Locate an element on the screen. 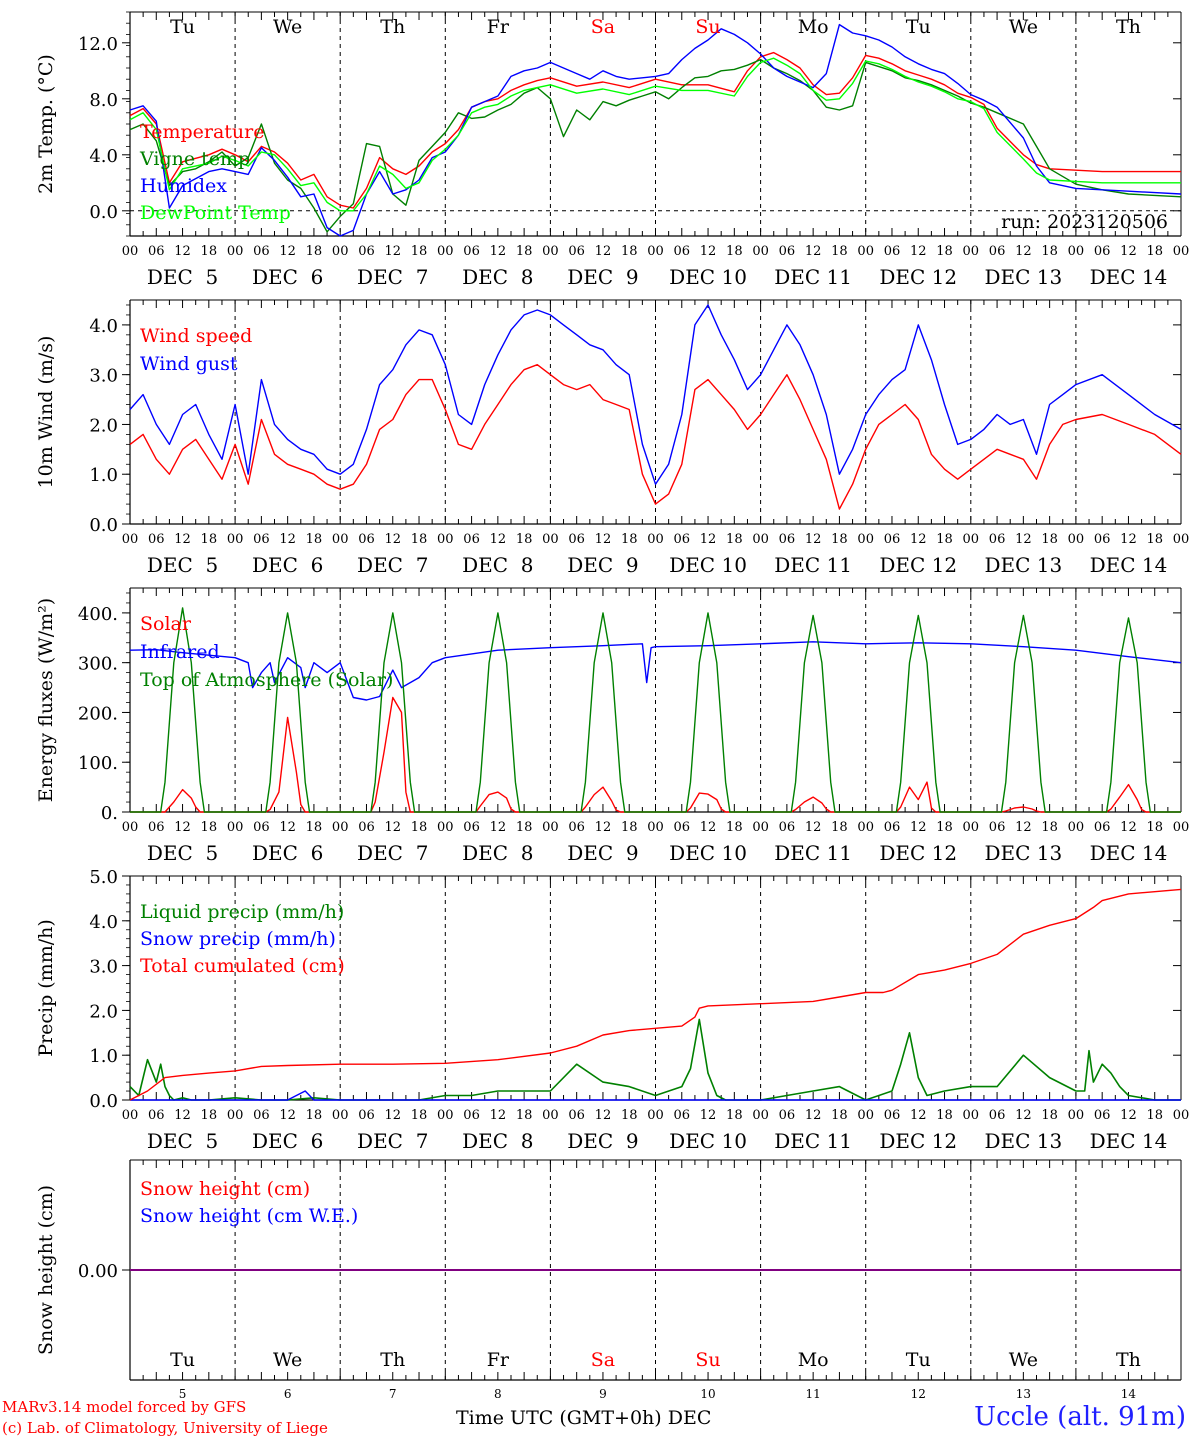  day-number-label: 7 is located at coordinates (393, 1393).